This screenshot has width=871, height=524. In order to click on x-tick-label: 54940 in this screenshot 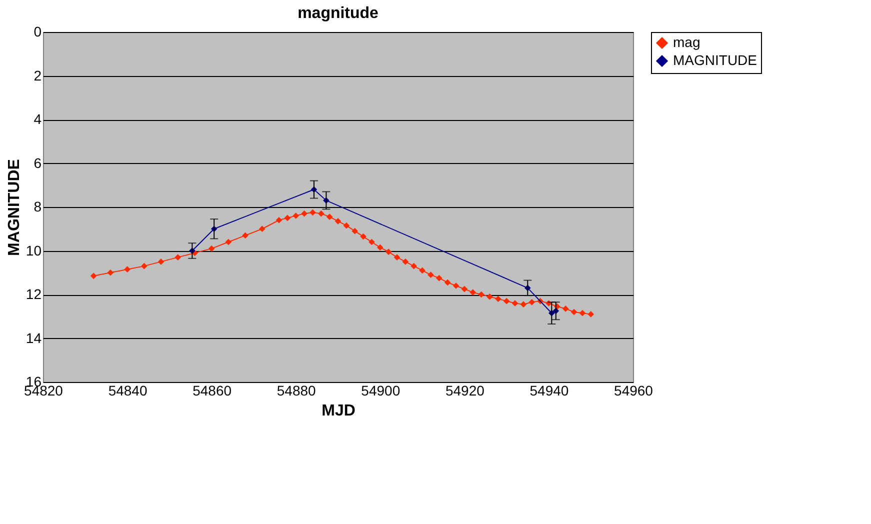, I will do `click(549, 390)`.